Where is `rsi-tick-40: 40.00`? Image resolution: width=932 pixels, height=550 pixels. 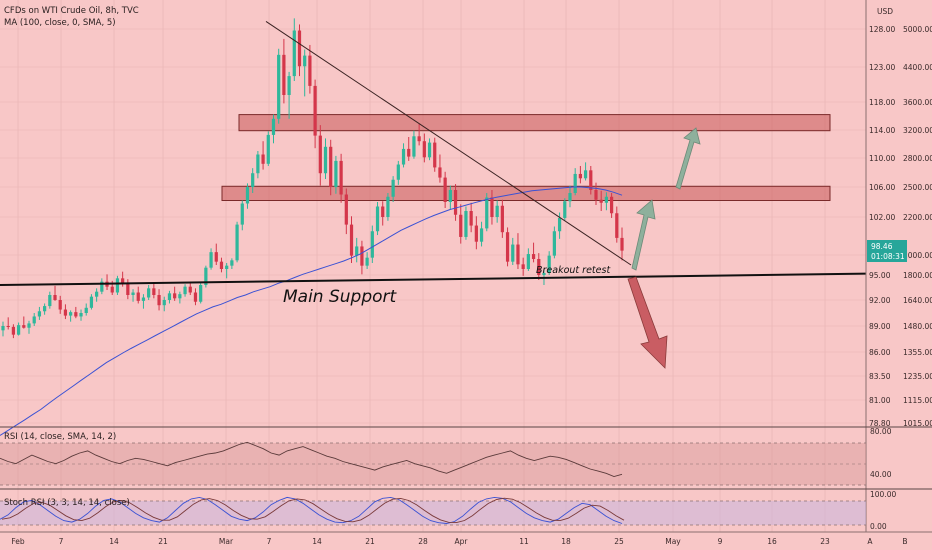
rsi-tick-40: 40.00 is located at coordinates (881, 474).